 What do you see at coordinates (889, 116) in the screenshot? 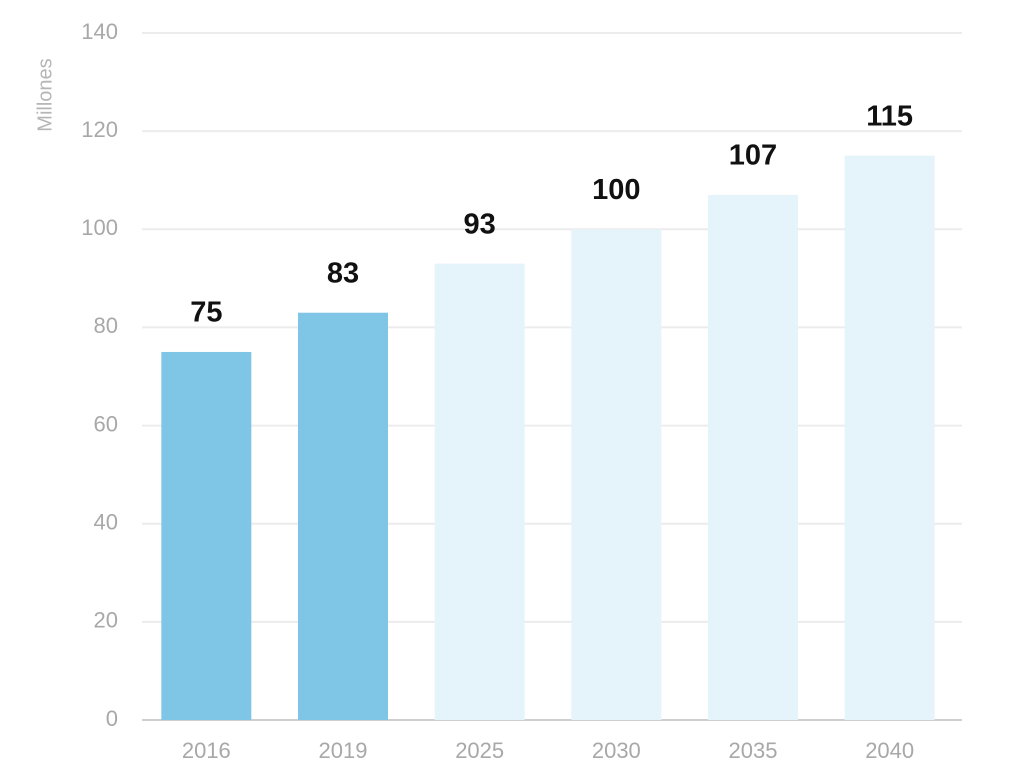
I see `value-label: 115` at bounding box center [889, 116].